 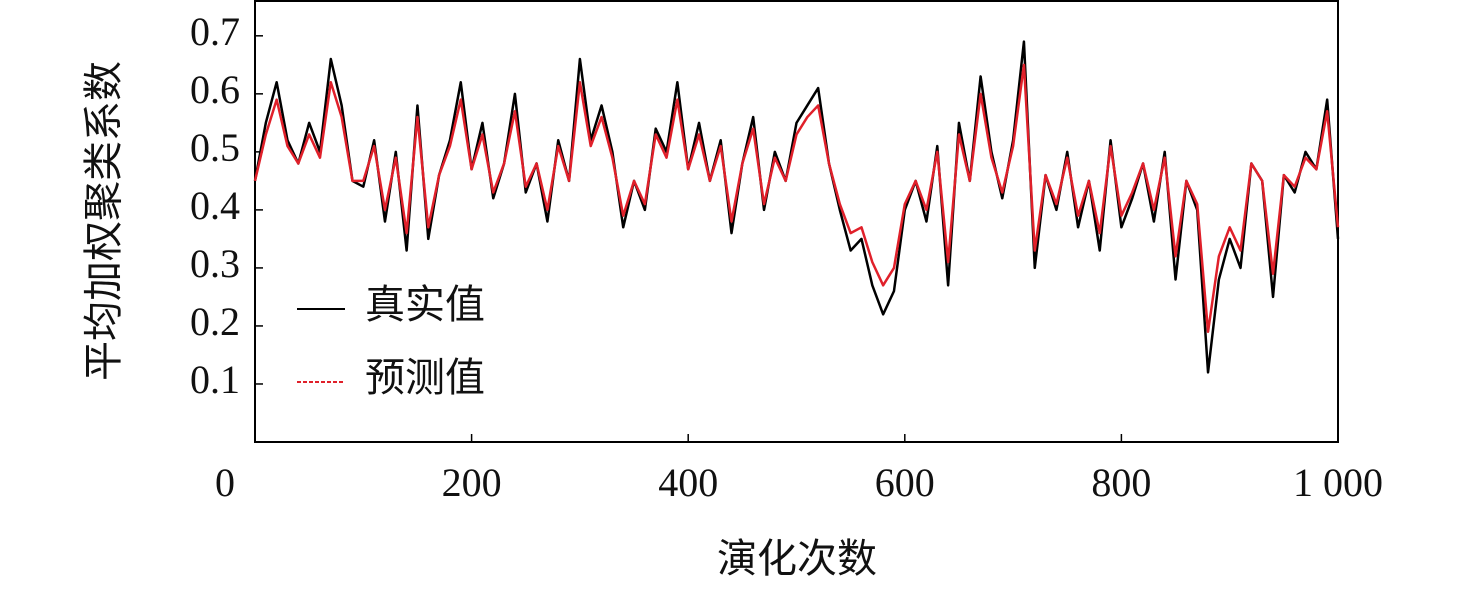 I want to click on x-axis-title: 演化次数, so click(x=797, y=558).